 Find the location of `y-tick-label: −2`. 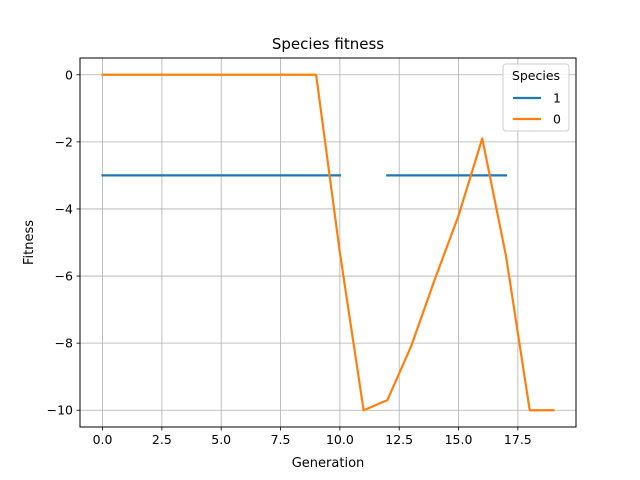

y-tick-label: −2 is located at coordinates (64, 141).